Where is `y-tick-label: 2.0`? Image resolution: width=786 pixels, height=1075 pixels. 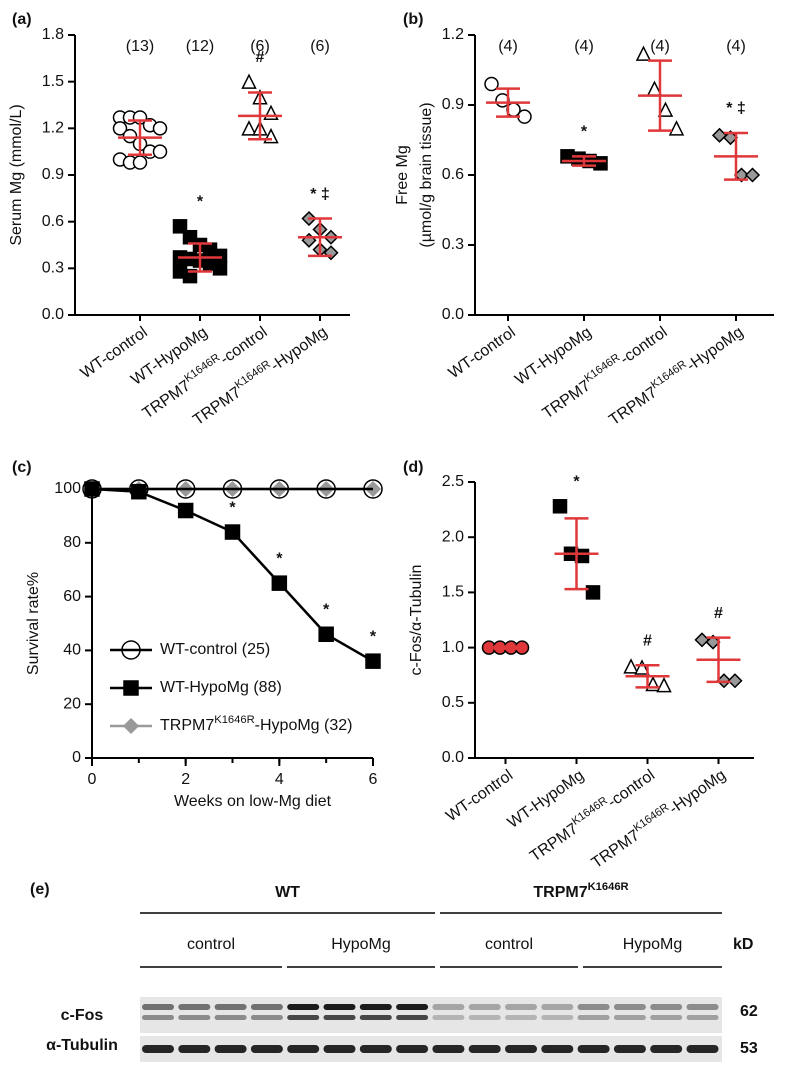
y-tick-label: 2.0 is located at coordinates (453, 536).